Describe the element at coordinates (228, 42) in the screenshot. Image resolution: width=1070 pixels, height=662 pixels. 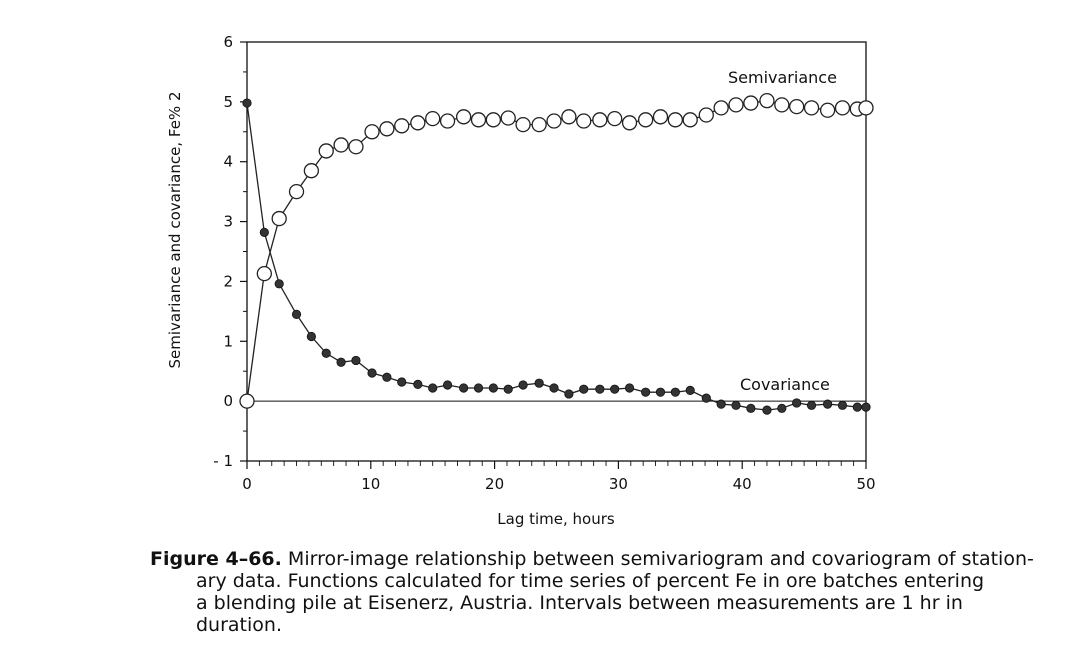
I see `y-tick-label: 6` at that location.